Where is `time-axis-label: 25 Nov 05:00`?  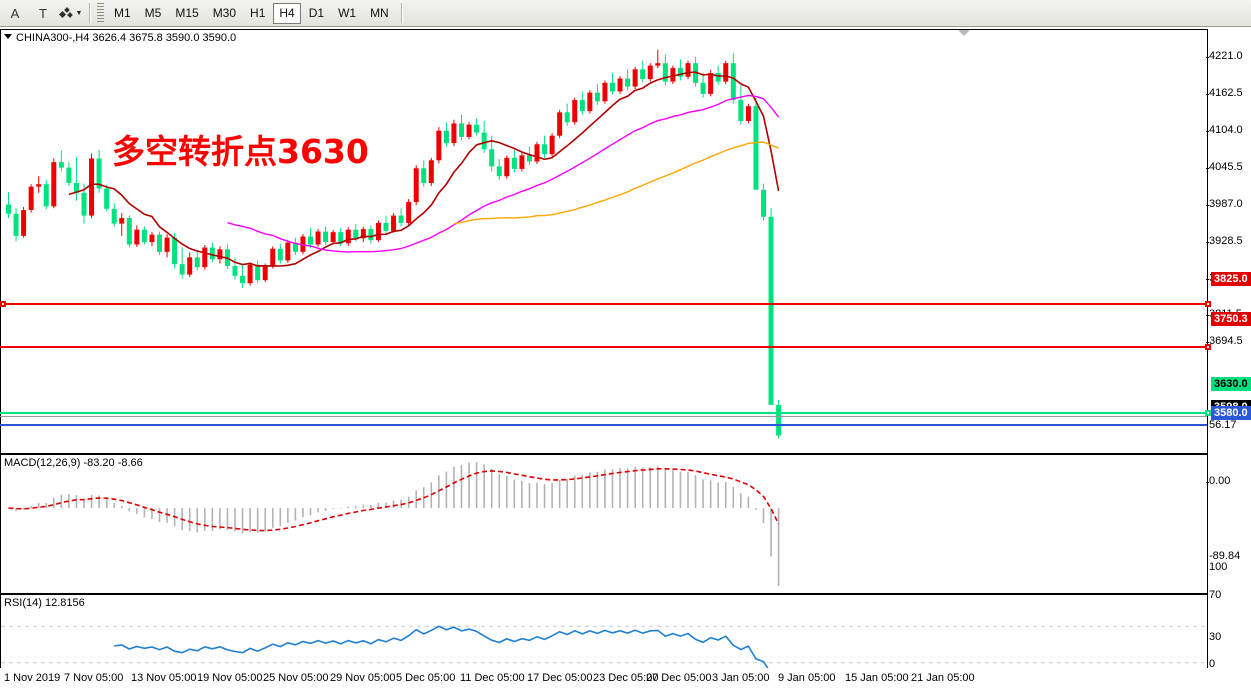
time-axis-label: 25 Nov 05:00 is located at coordinates (296, 678).